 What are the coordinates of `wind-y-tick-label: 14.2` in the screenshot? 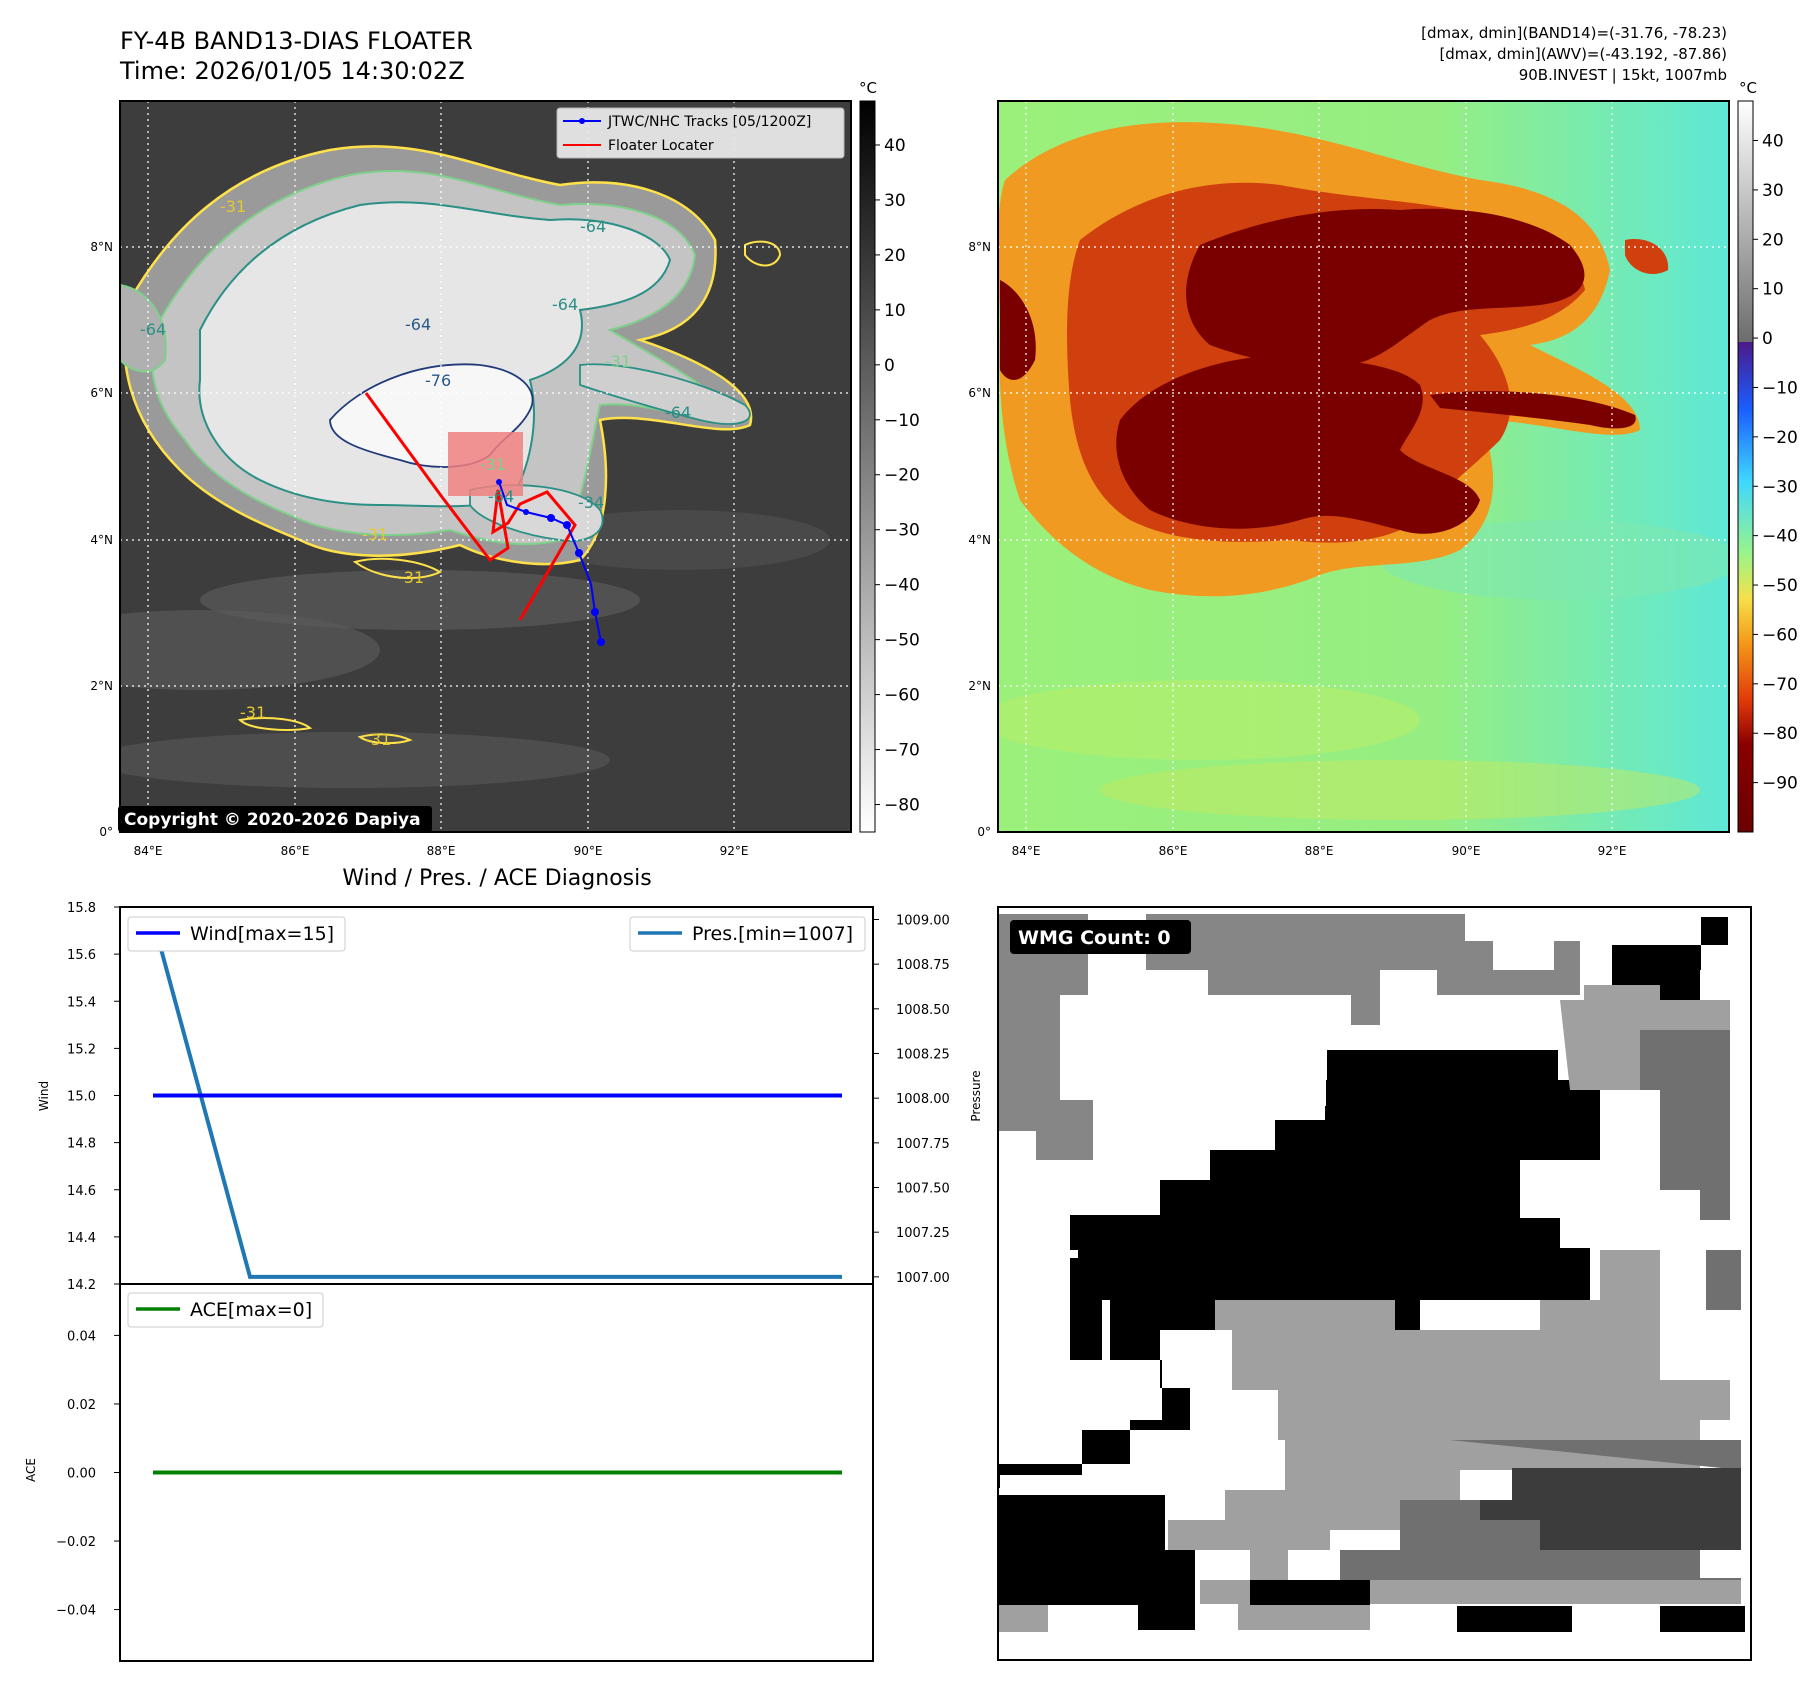 It's located at (81, 1285).